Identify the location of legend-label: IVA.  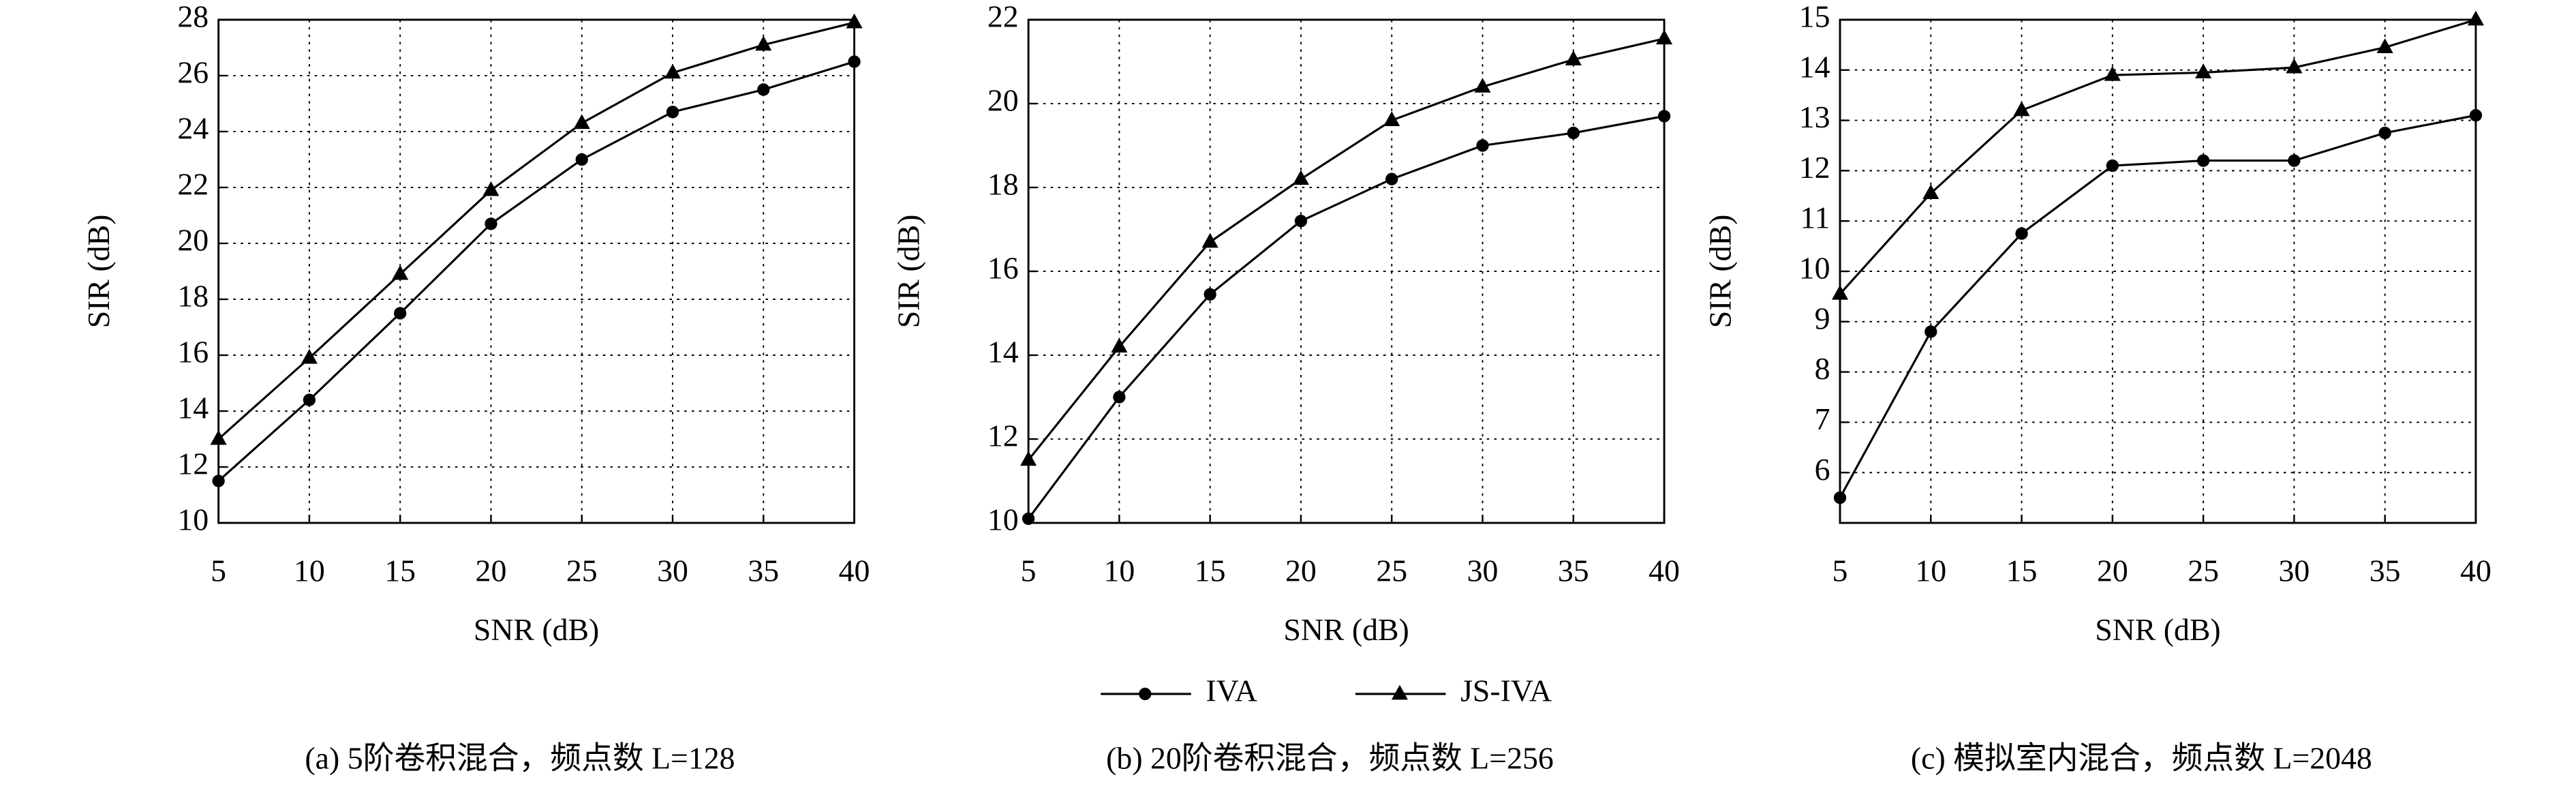
(1231, 690).